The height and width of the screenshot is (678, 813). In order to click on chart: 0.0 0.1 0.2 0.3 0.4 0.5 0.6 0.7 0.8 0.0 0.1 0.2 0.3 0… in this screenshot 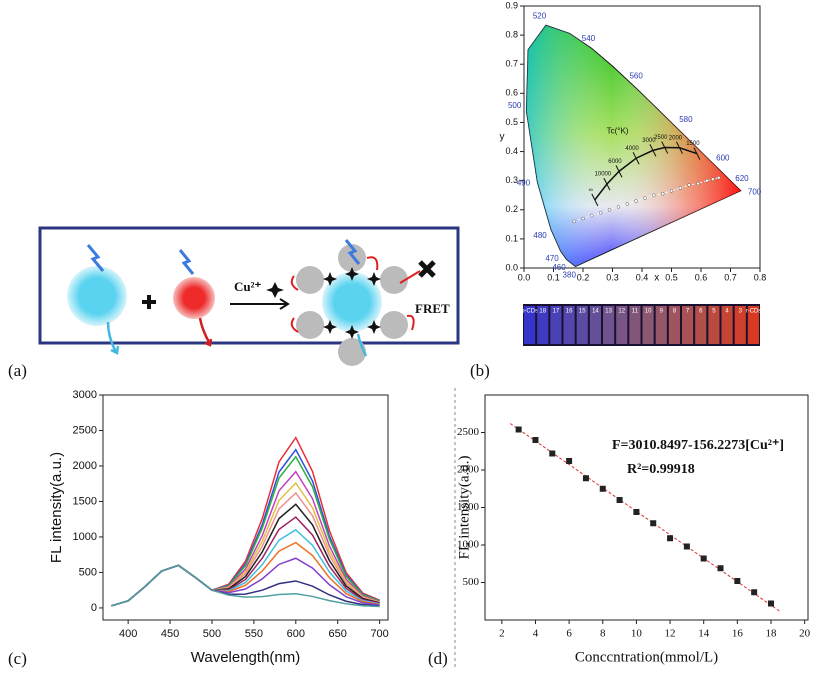, I will do `click(633, 141)`.